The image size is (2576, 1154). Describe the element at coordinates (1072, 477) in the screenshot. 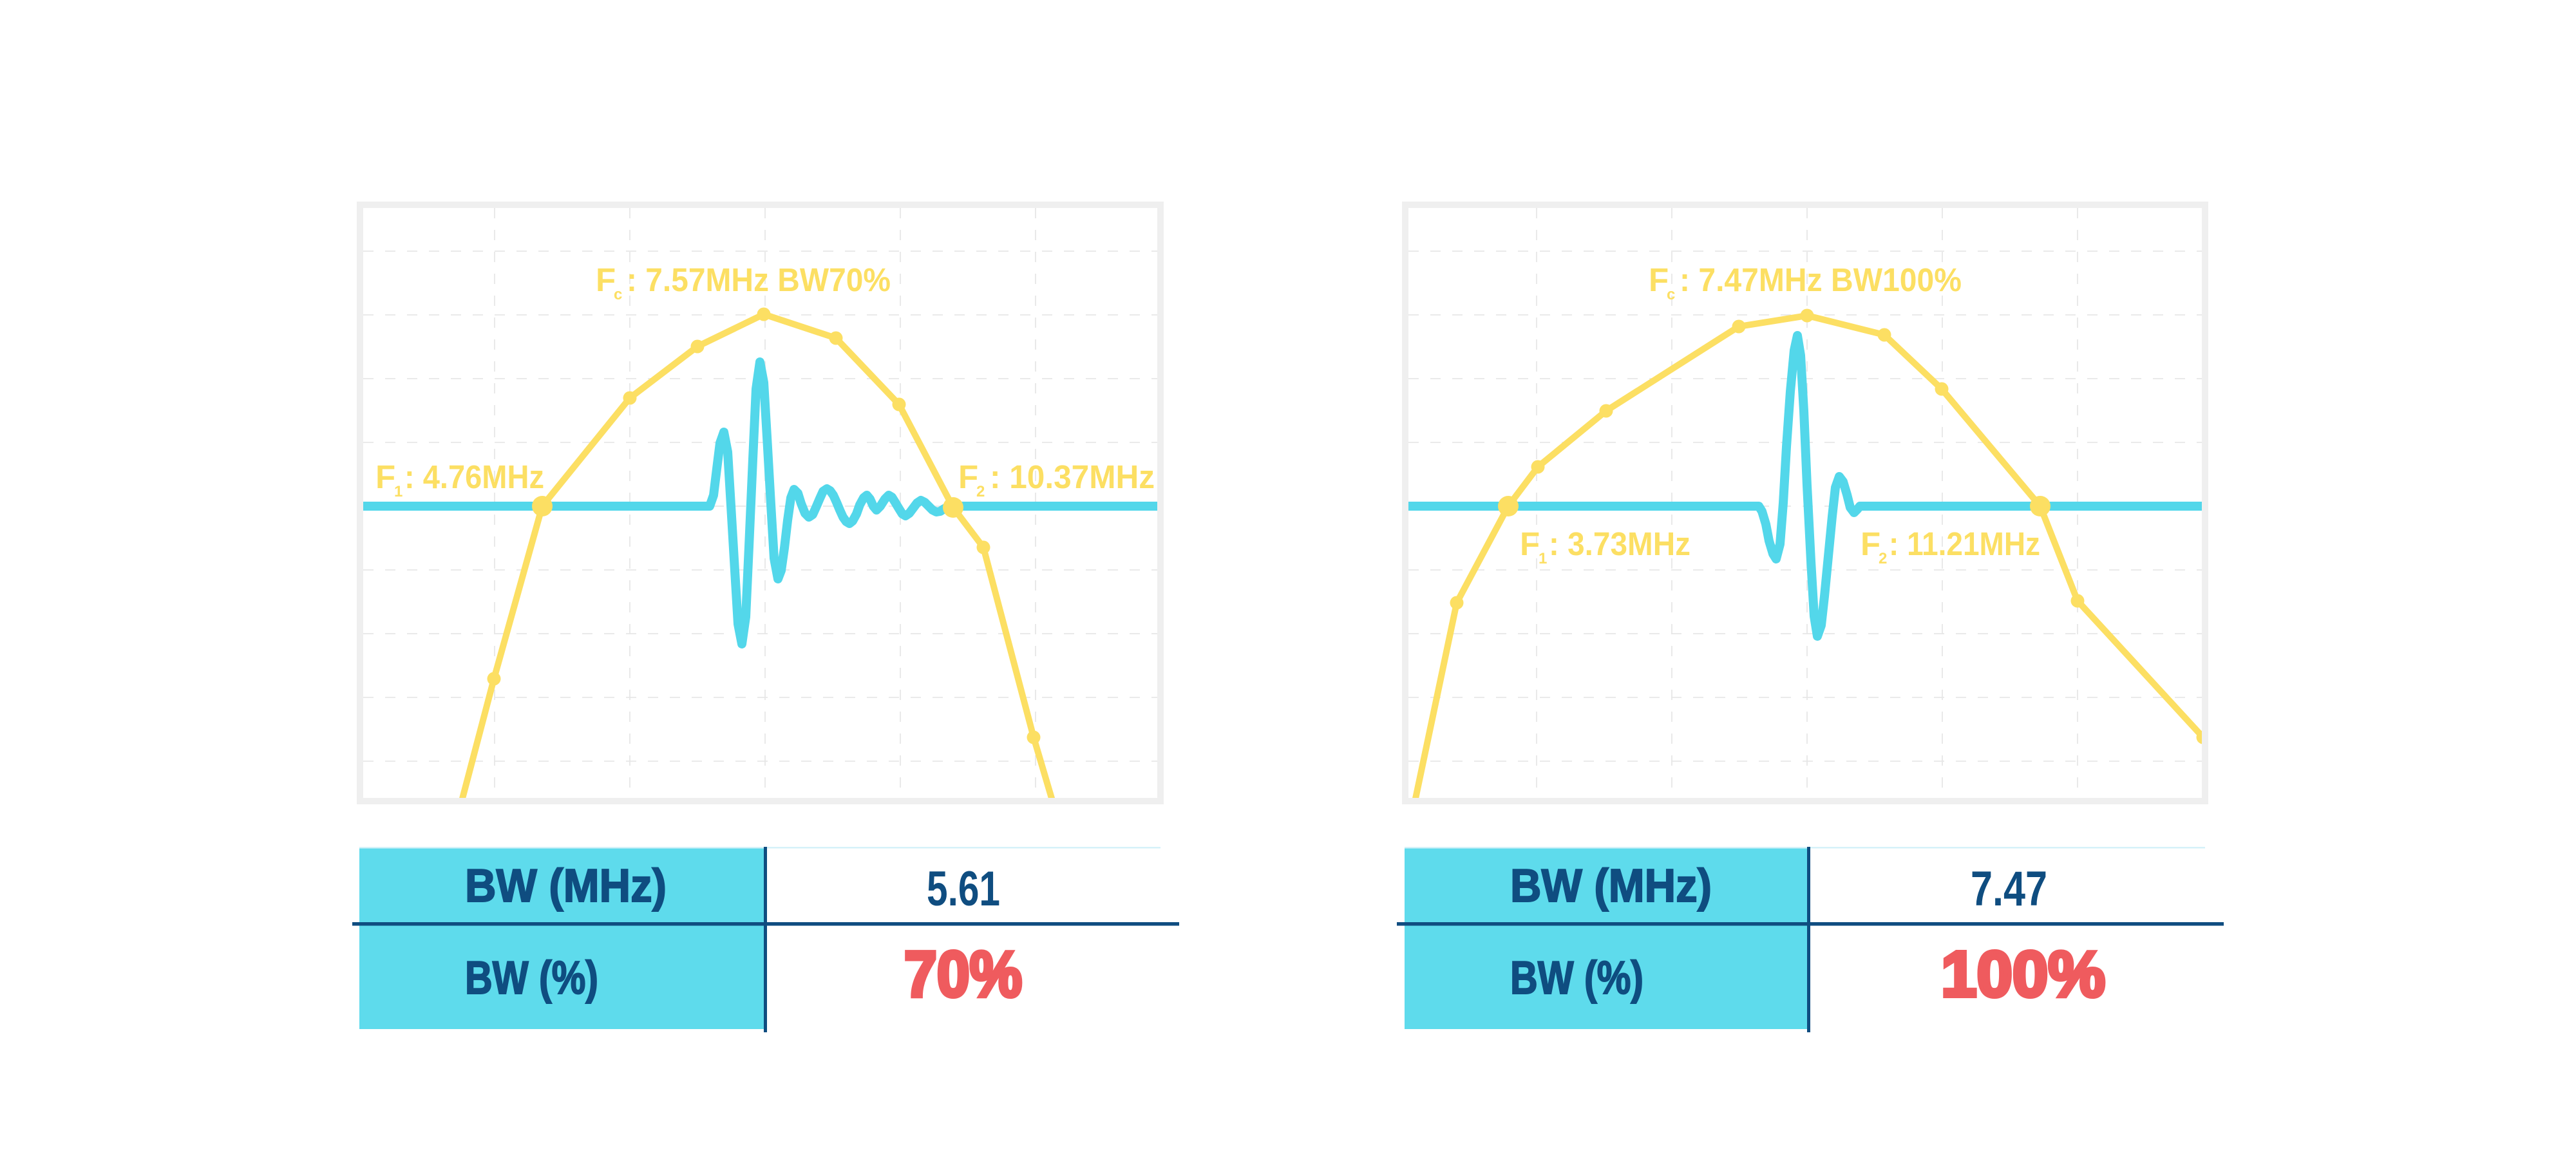

I see `svg-text:: 10.37MHz: : 10.37MHz` at that location.